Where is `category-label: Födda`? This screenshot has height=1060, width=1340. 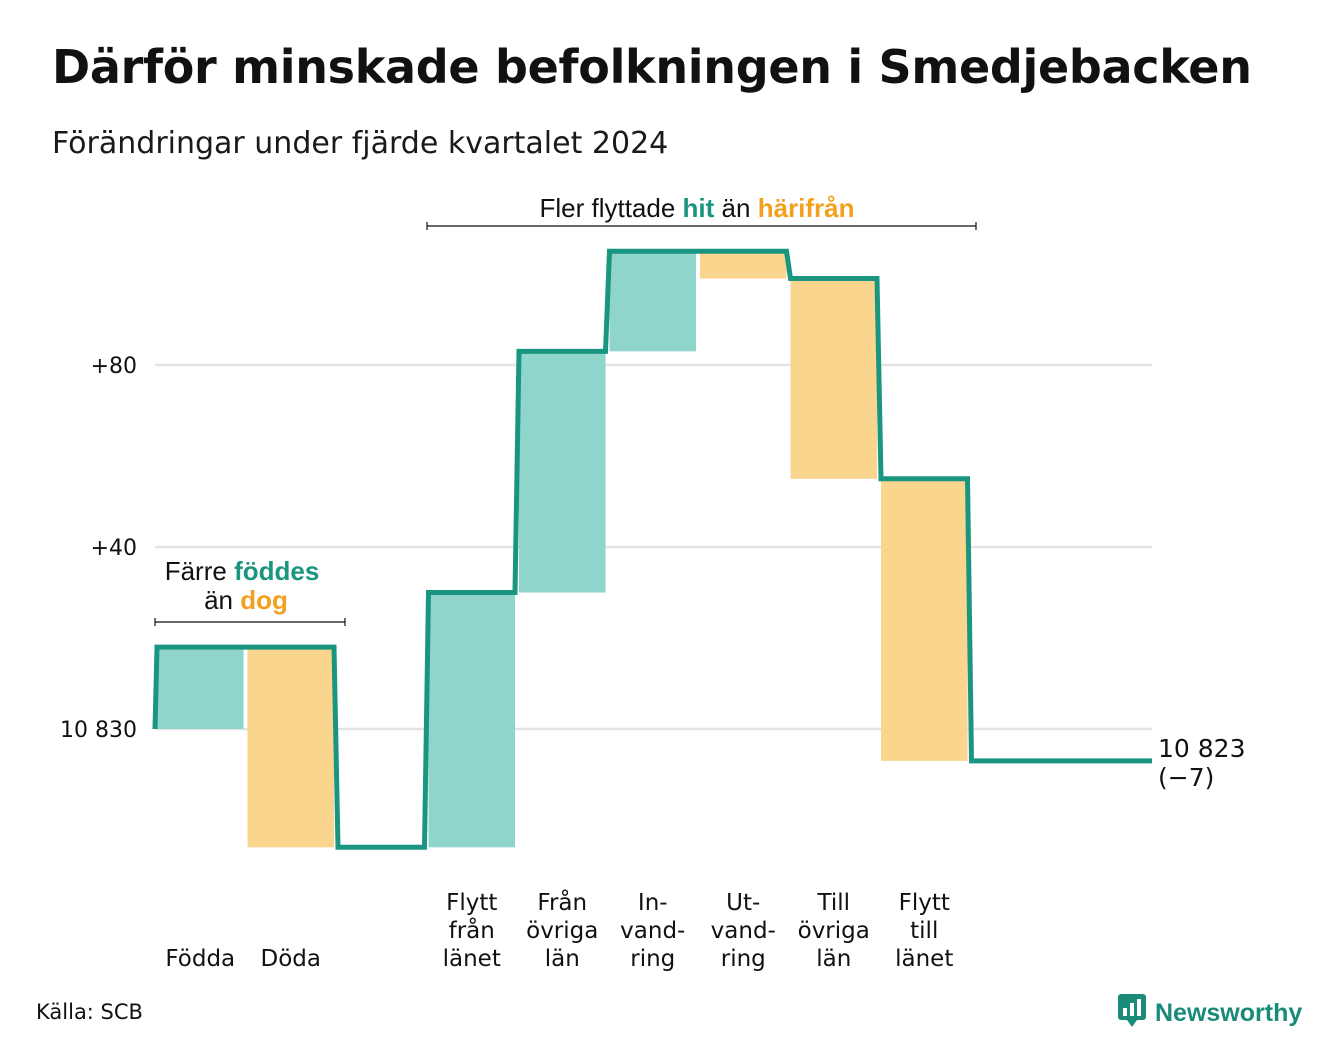 category-label: Födda is located at coordinates (200, 959).